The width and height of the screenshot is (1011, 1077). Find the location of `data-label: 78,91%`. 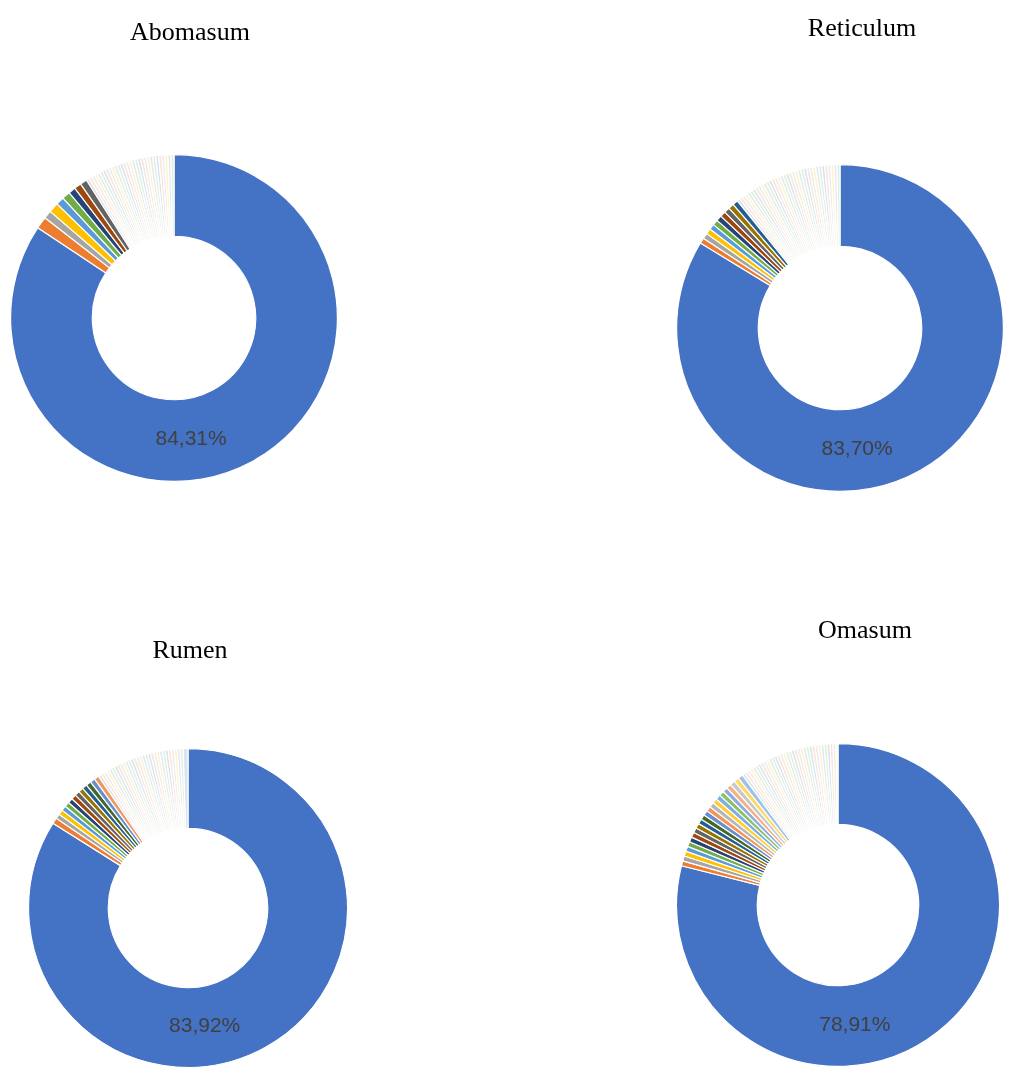

data-label: 78,91% is located at coordinates (855, 1023).